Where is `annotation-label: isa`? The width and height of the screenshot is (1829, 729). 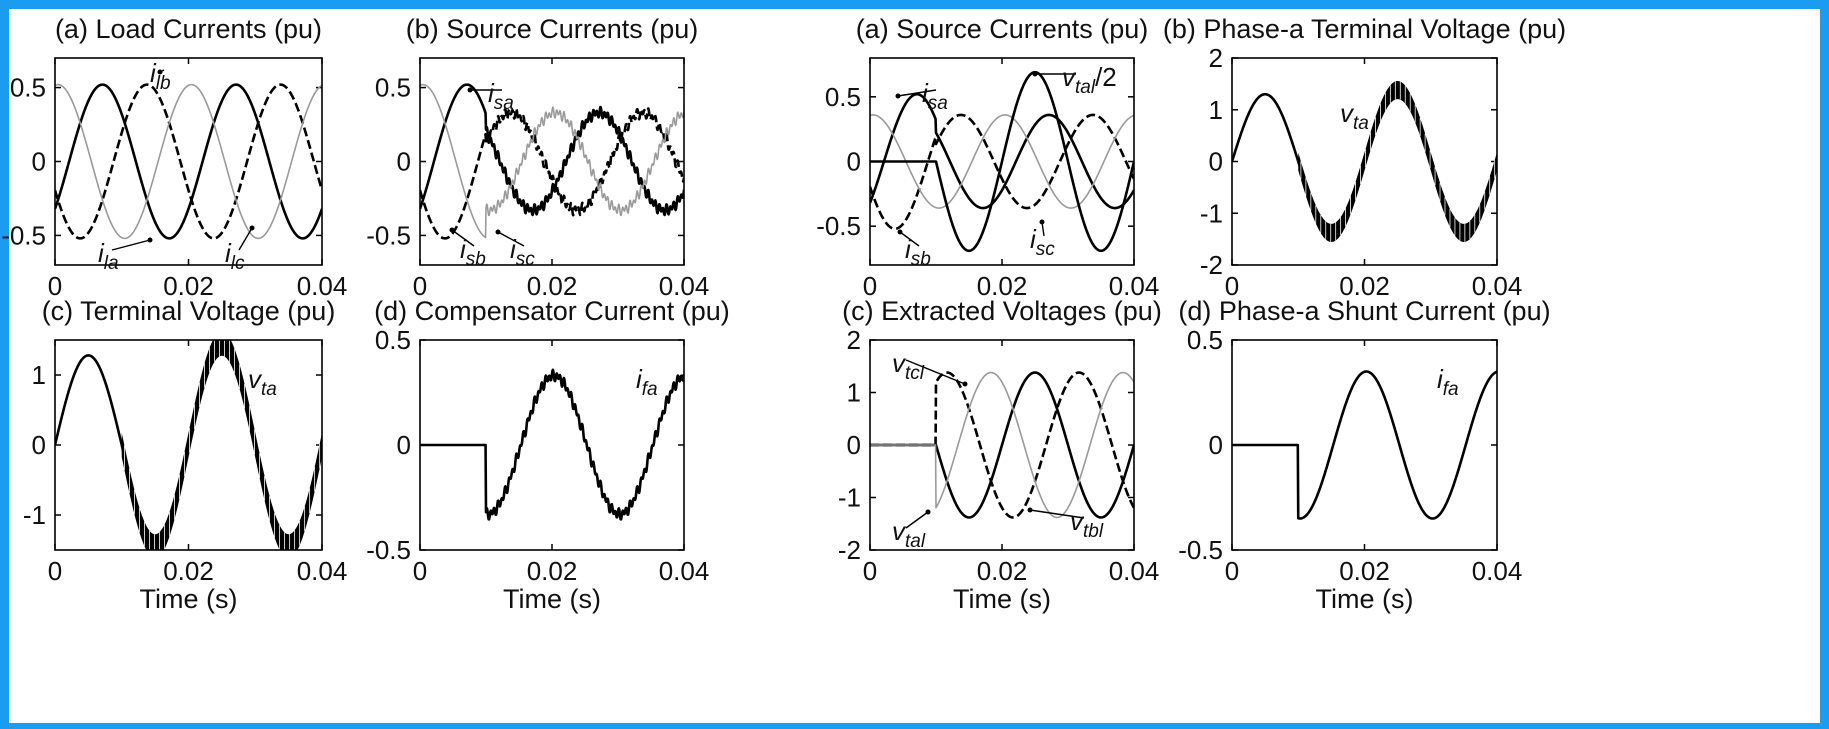 annotation-label: isa is located at coordinates (935, 96).